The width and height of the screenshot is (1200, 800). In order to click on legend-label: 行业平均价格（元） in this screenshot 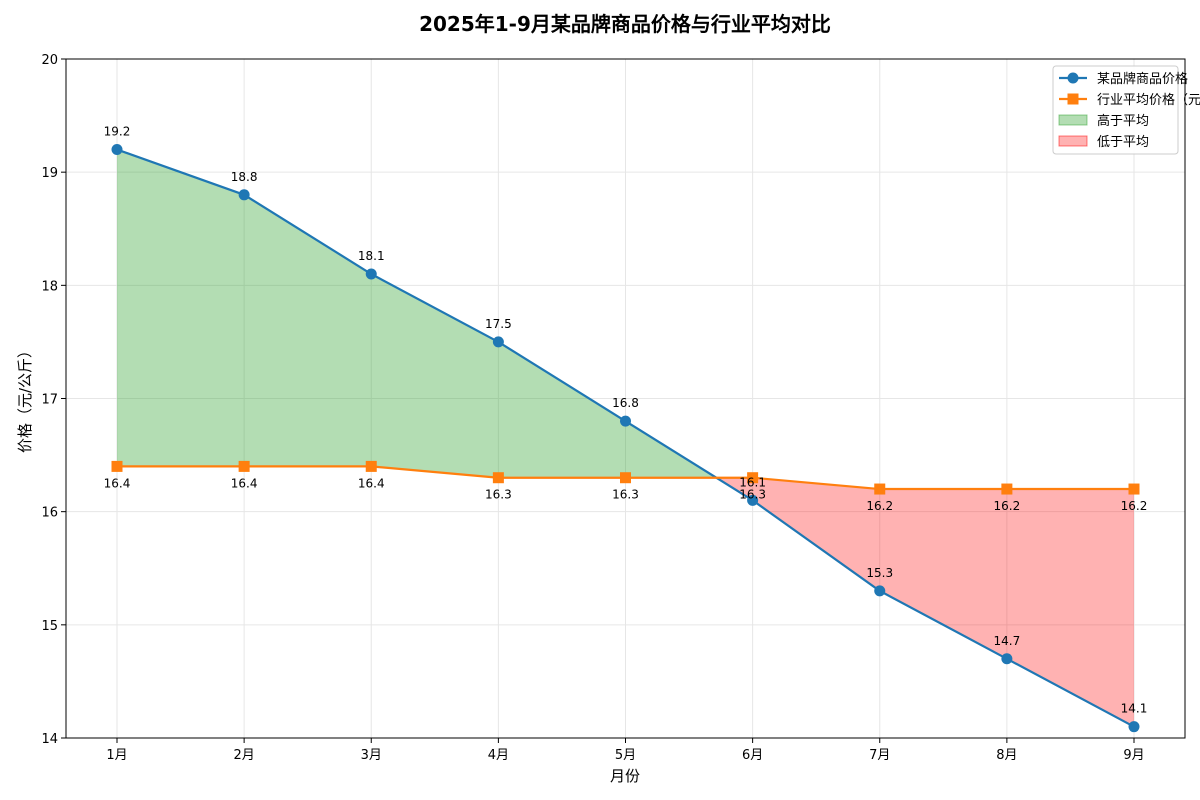, I will do `click(1148, 100)`.